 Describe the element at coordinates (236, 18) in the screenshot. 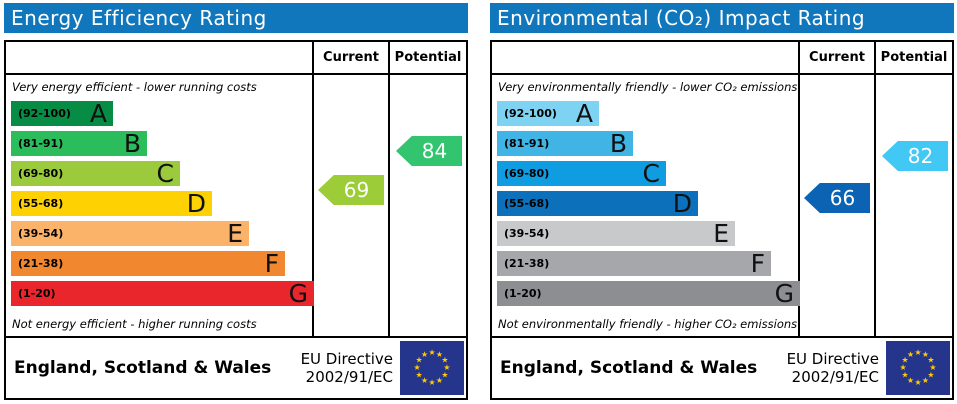

I see `panel-title: Energy Efficiency Rating` at that location.